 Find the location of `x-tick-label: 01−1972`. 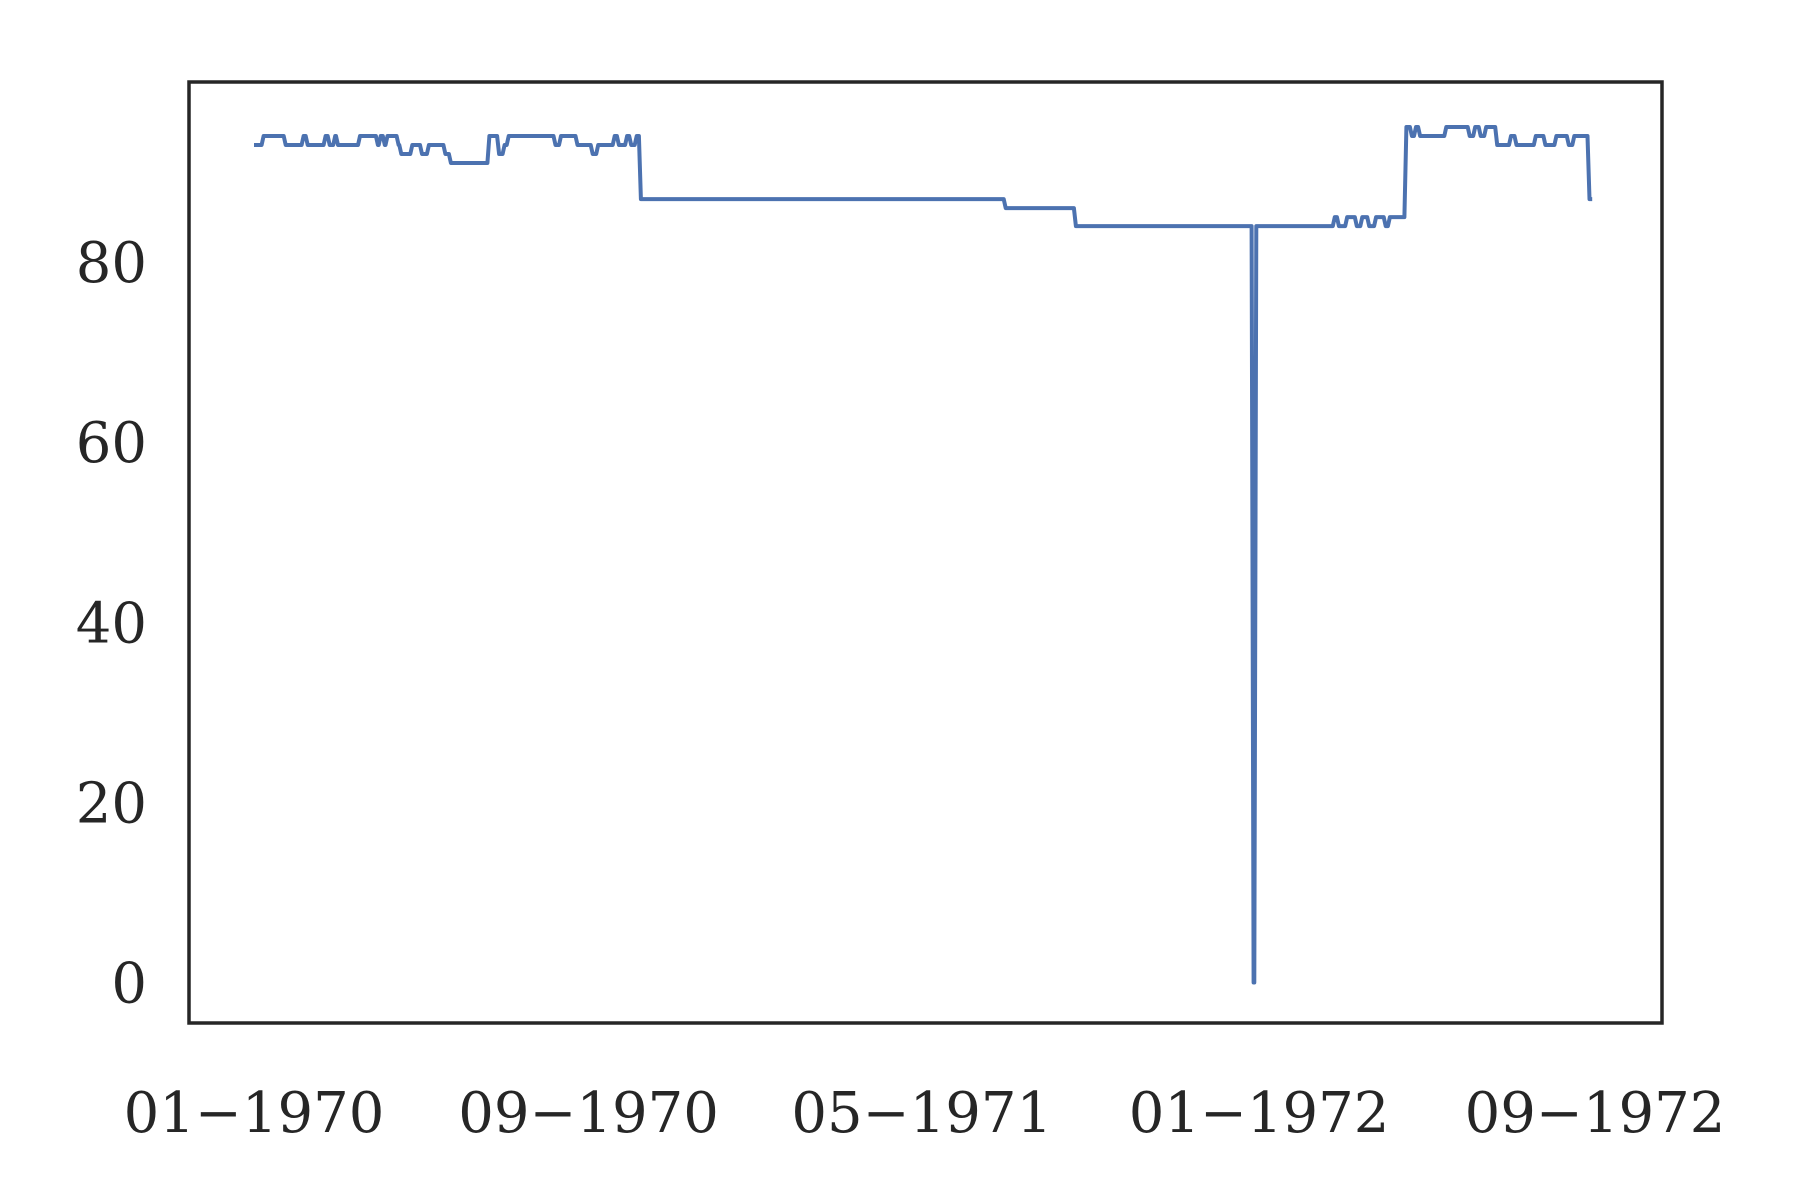

x-tick-label: 01−1972 is located at coordinates (1259, 1113).